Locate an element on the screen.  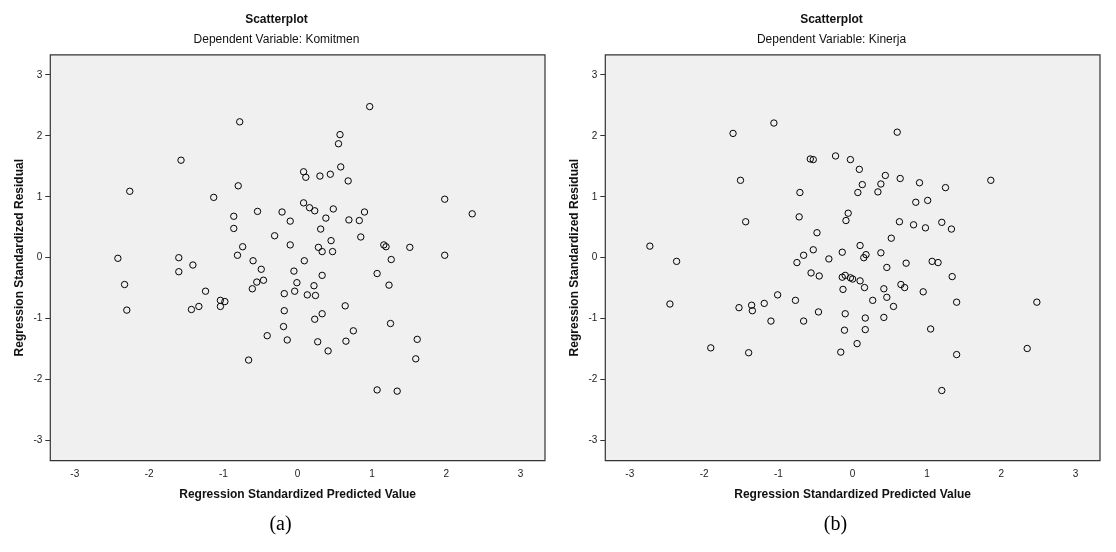
chart-subtitle: Dependent Variable: Kinerja is located at coordinates (831, 38).